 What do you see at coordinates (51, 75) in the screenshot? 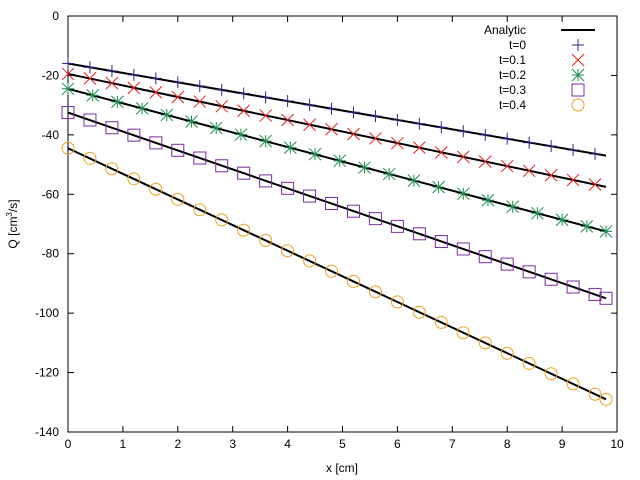
I see `y-tick-label: -20` at bounding box center [51, 75].